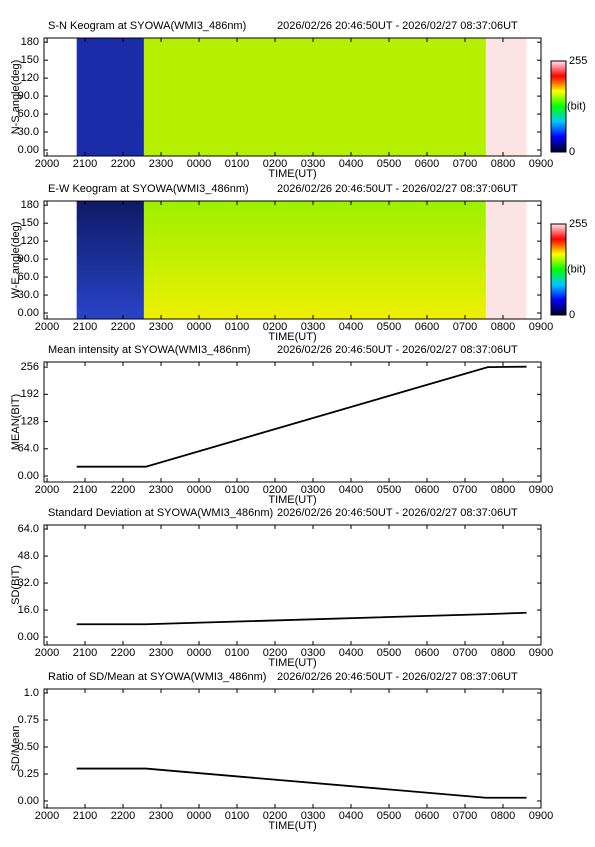 This screenshot has width=595, height=847. What do you see at coordinates (16, 422) in the screenshot?
I see `y-axis-label: MEAN(BIT)` at bounding box center [16, 422].